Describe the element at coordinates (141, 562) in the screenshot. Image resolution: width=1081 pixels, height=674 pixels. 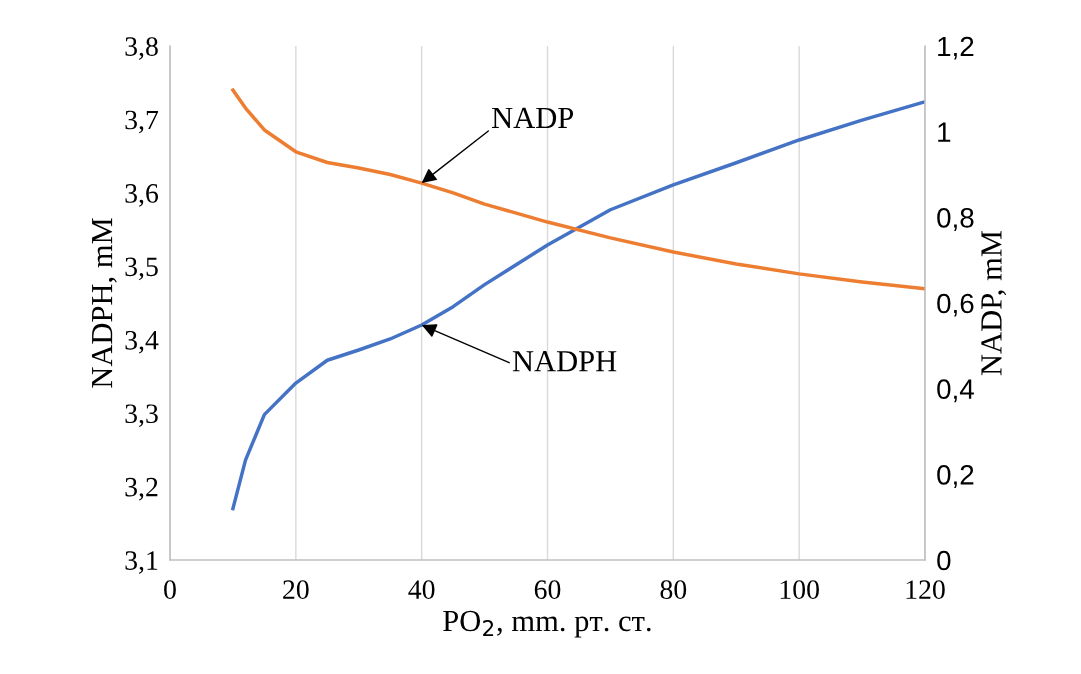
I see `y-tick-label: 3,1` at that location.